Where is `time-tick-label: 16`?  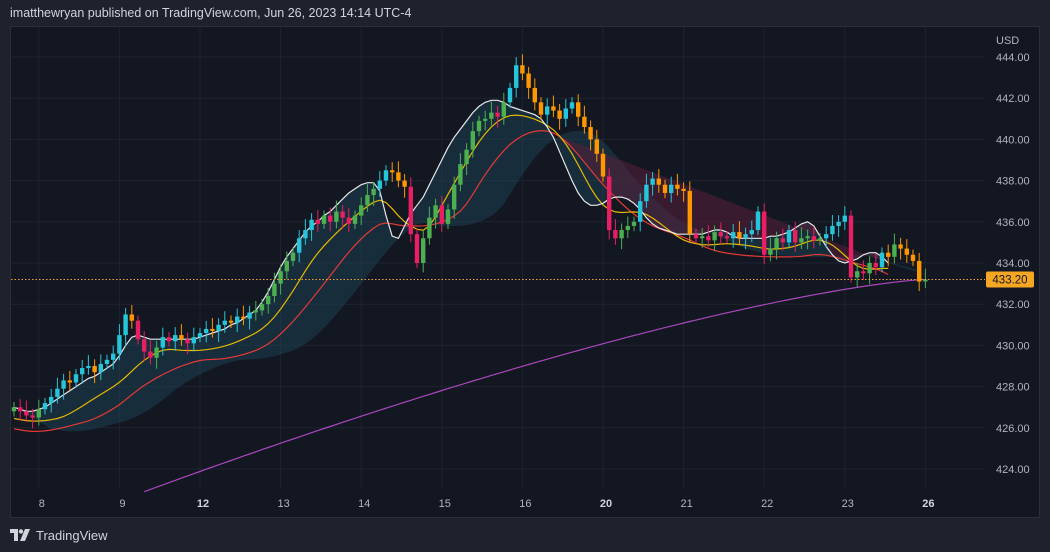 time-tick-label: 16 is located at coordinates (525, 504).